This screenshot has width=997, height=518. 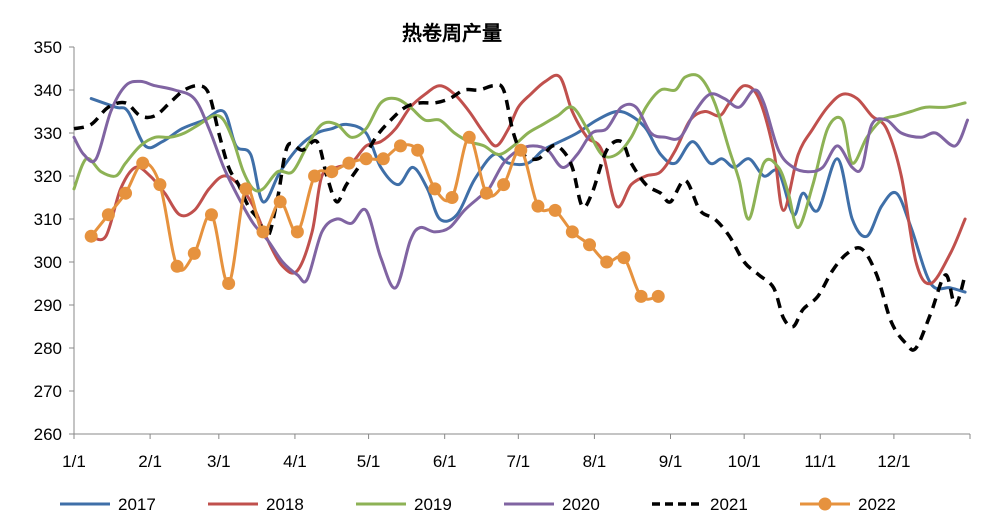 What do you see at coordinates (729, 504) in the screenshot?
I see `legend-label-2021: 2021` at bounding box center [729, 504].